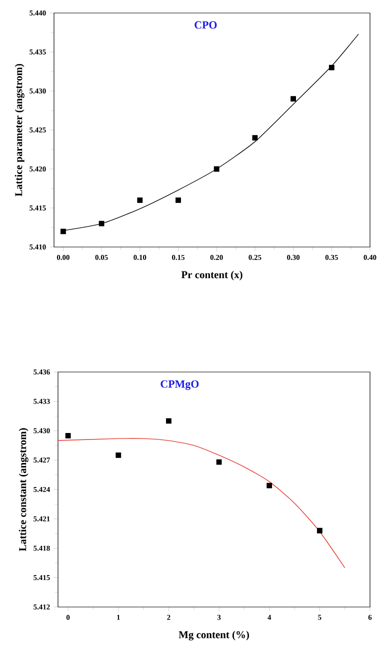 The width and height of the screenshot is (385, 665). I want to click on y-axis-title: Lattice constant (angstrom), so click(23, 490).